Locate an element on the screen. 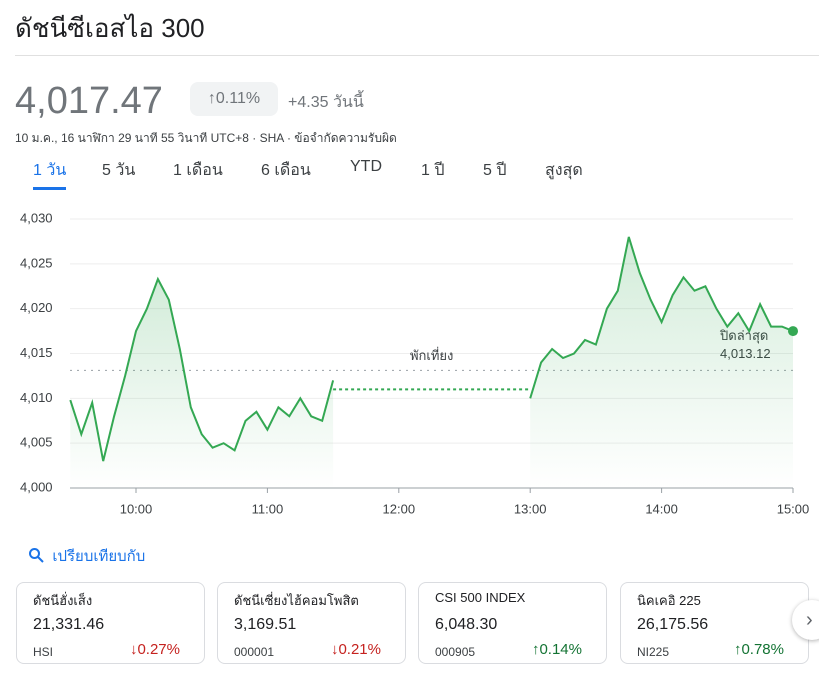  change-chip: ↑0.11% is located at coordinates (234, 99).